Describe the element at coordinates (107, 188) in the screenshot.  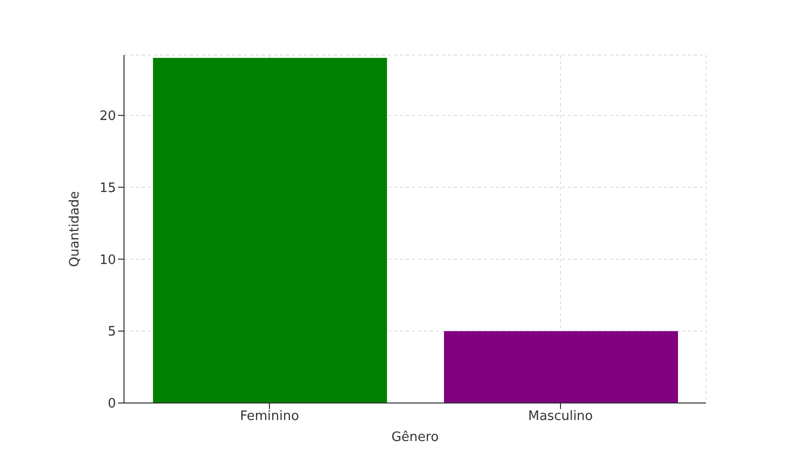
I see `y-tick-label: 15` at that location.